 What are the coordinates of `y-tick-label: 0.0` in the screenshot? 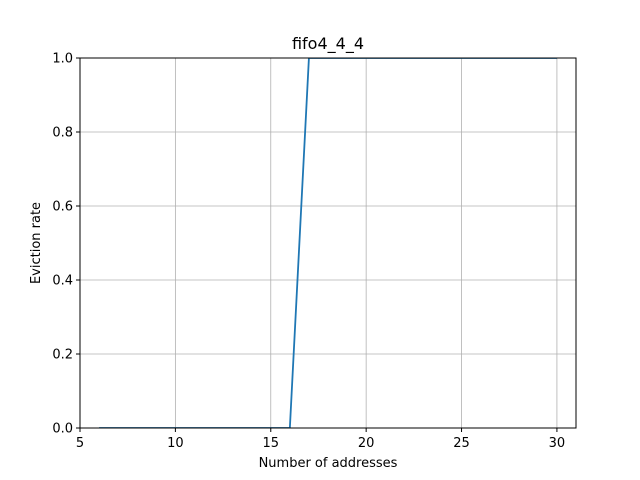 It's located at (62, 429).